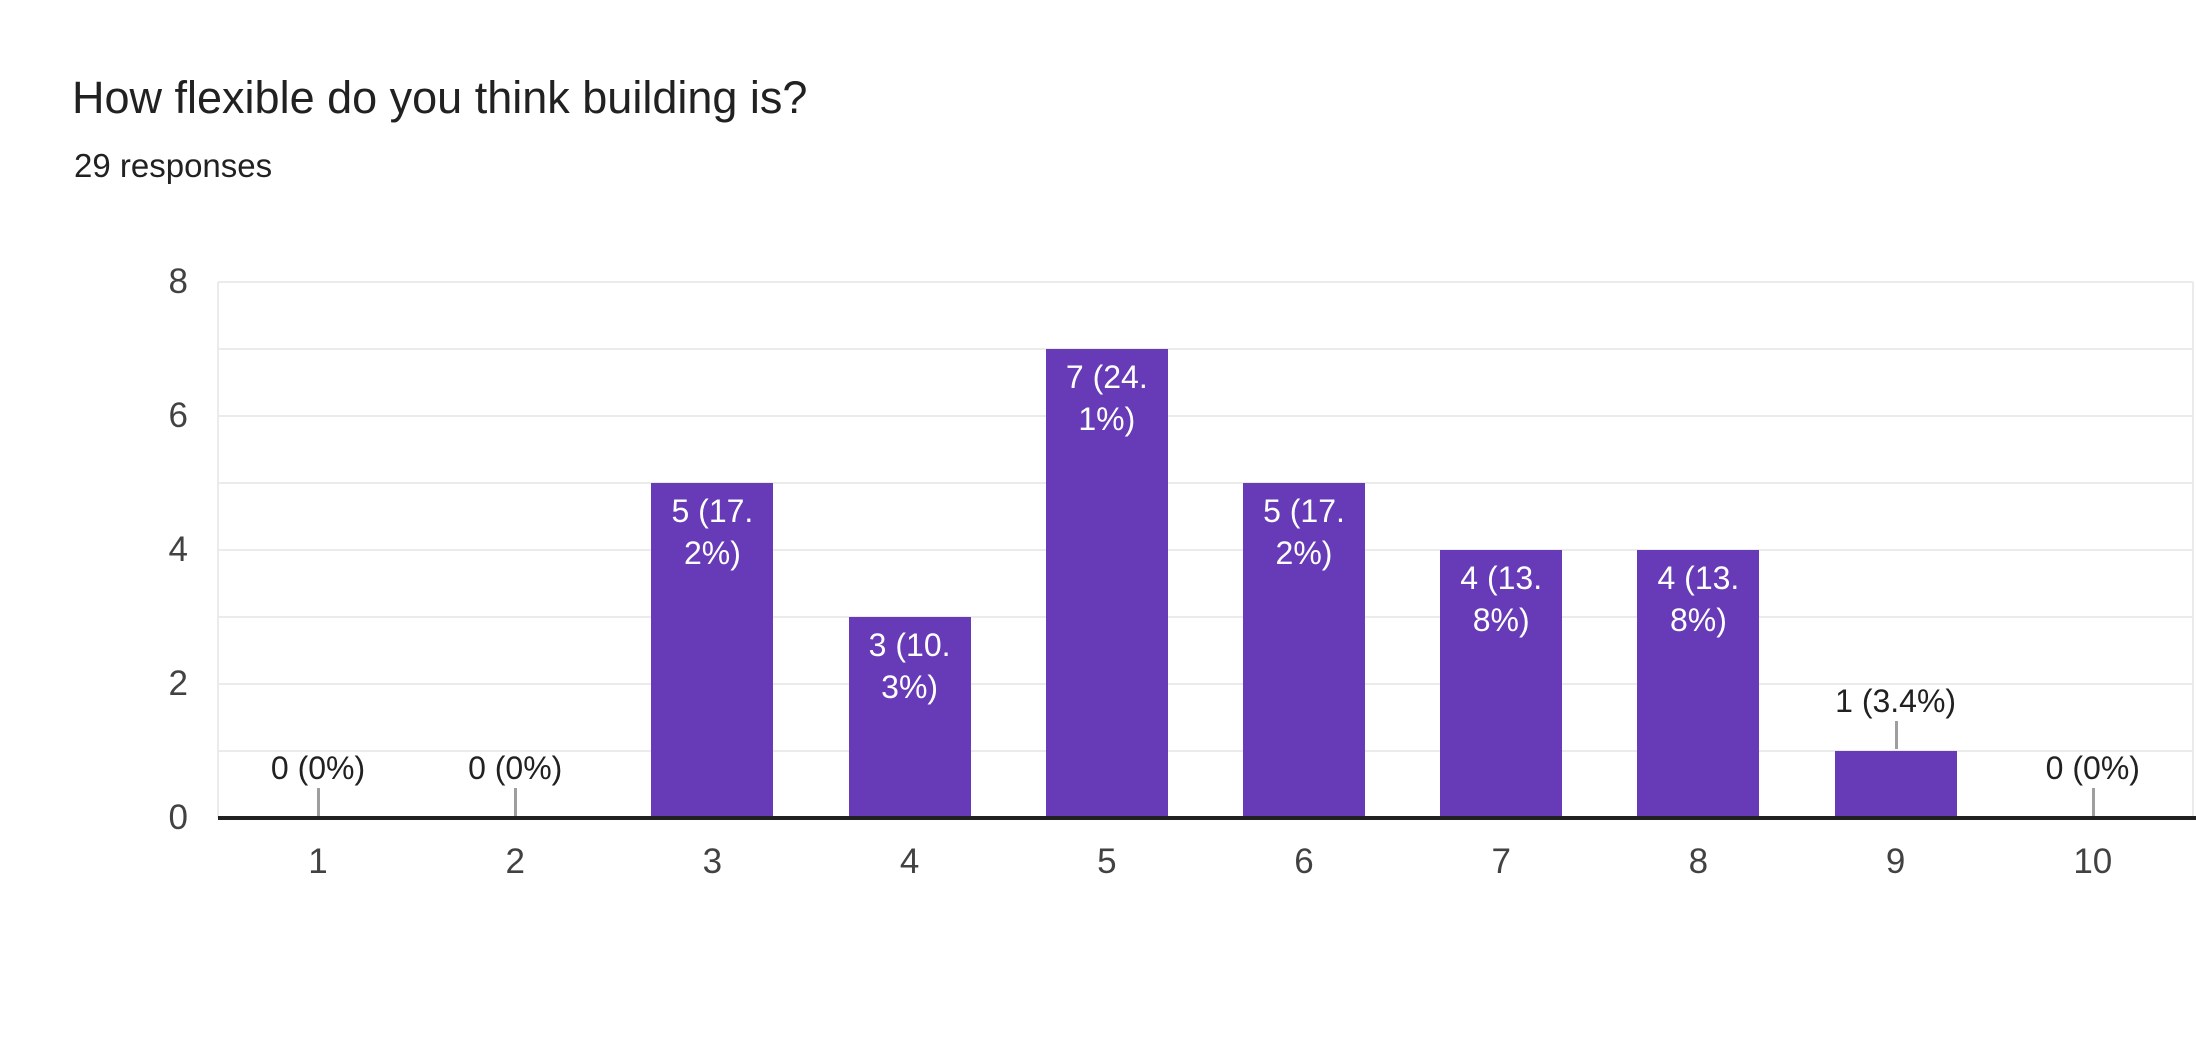 The height and width of the screenshot is (1044, 2196). Describe the element at coordinates (440, 97) in the screenshot. I see `question-title: How flexible do you think building is?` at that location.